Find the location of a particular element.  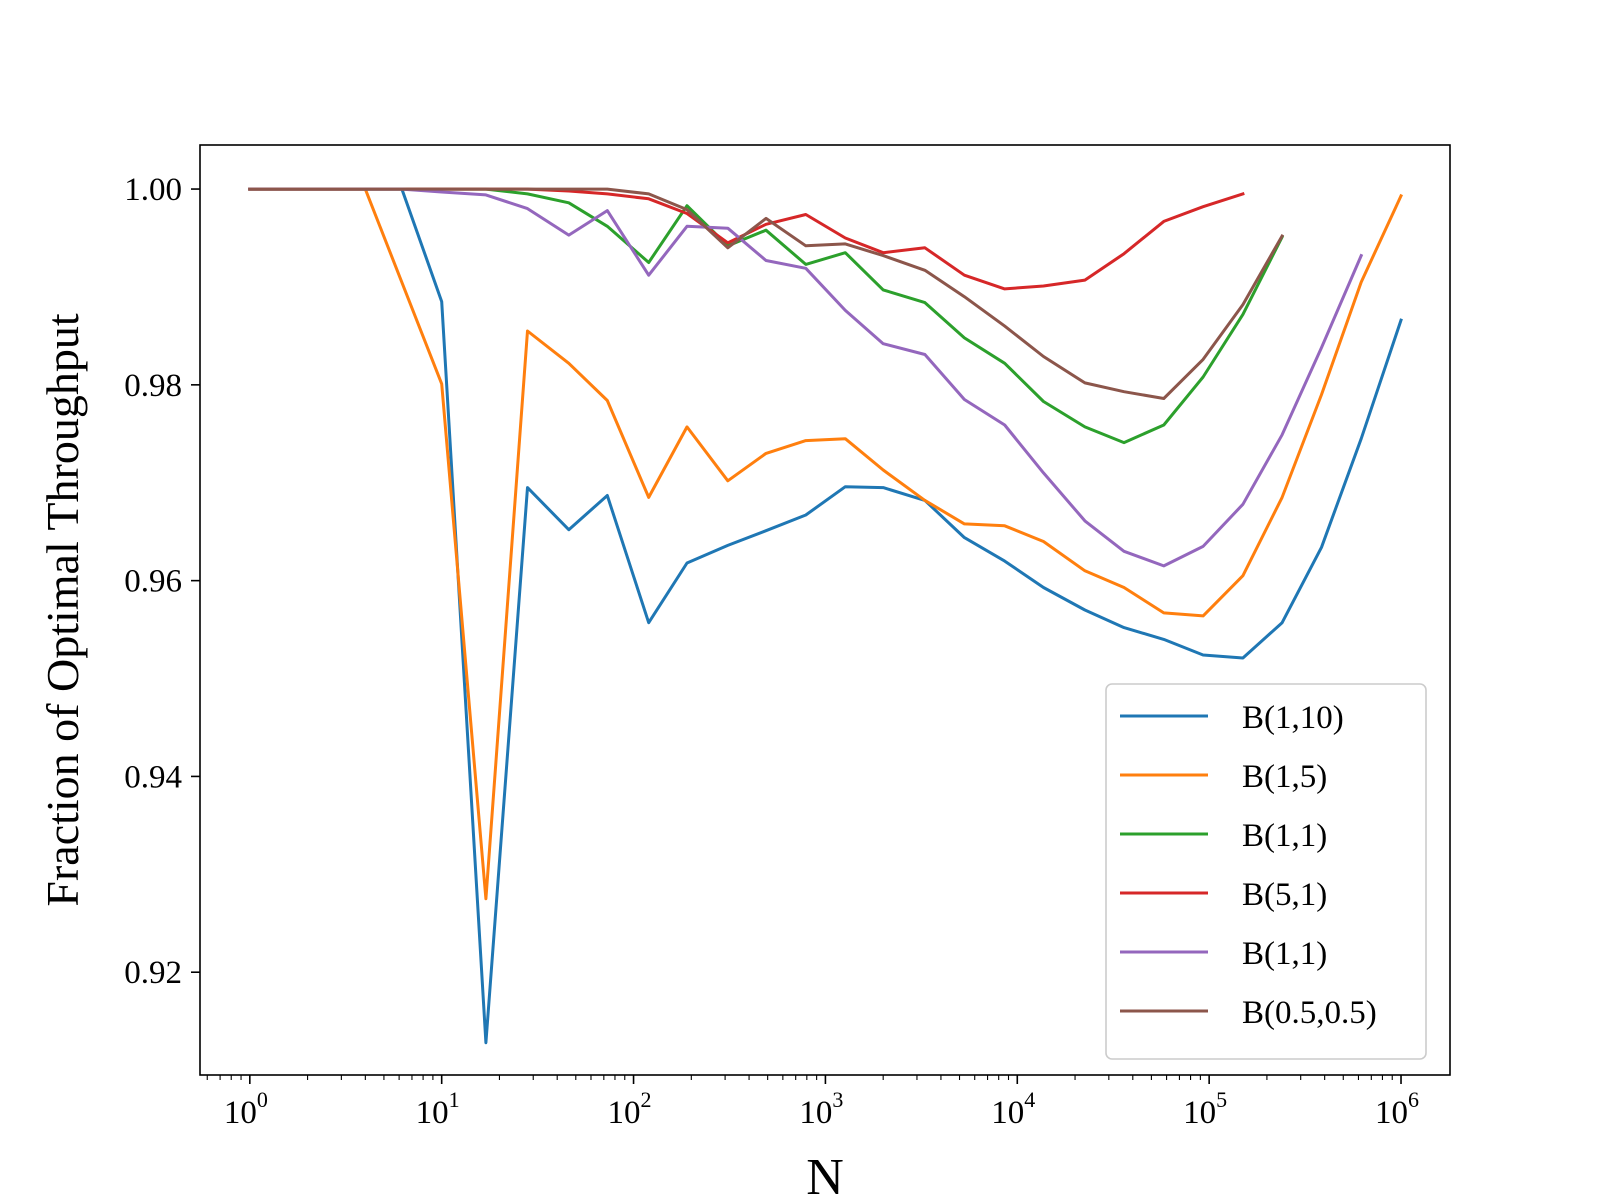

y-tick-label: 0.94 is located at coordinates (153, 777).